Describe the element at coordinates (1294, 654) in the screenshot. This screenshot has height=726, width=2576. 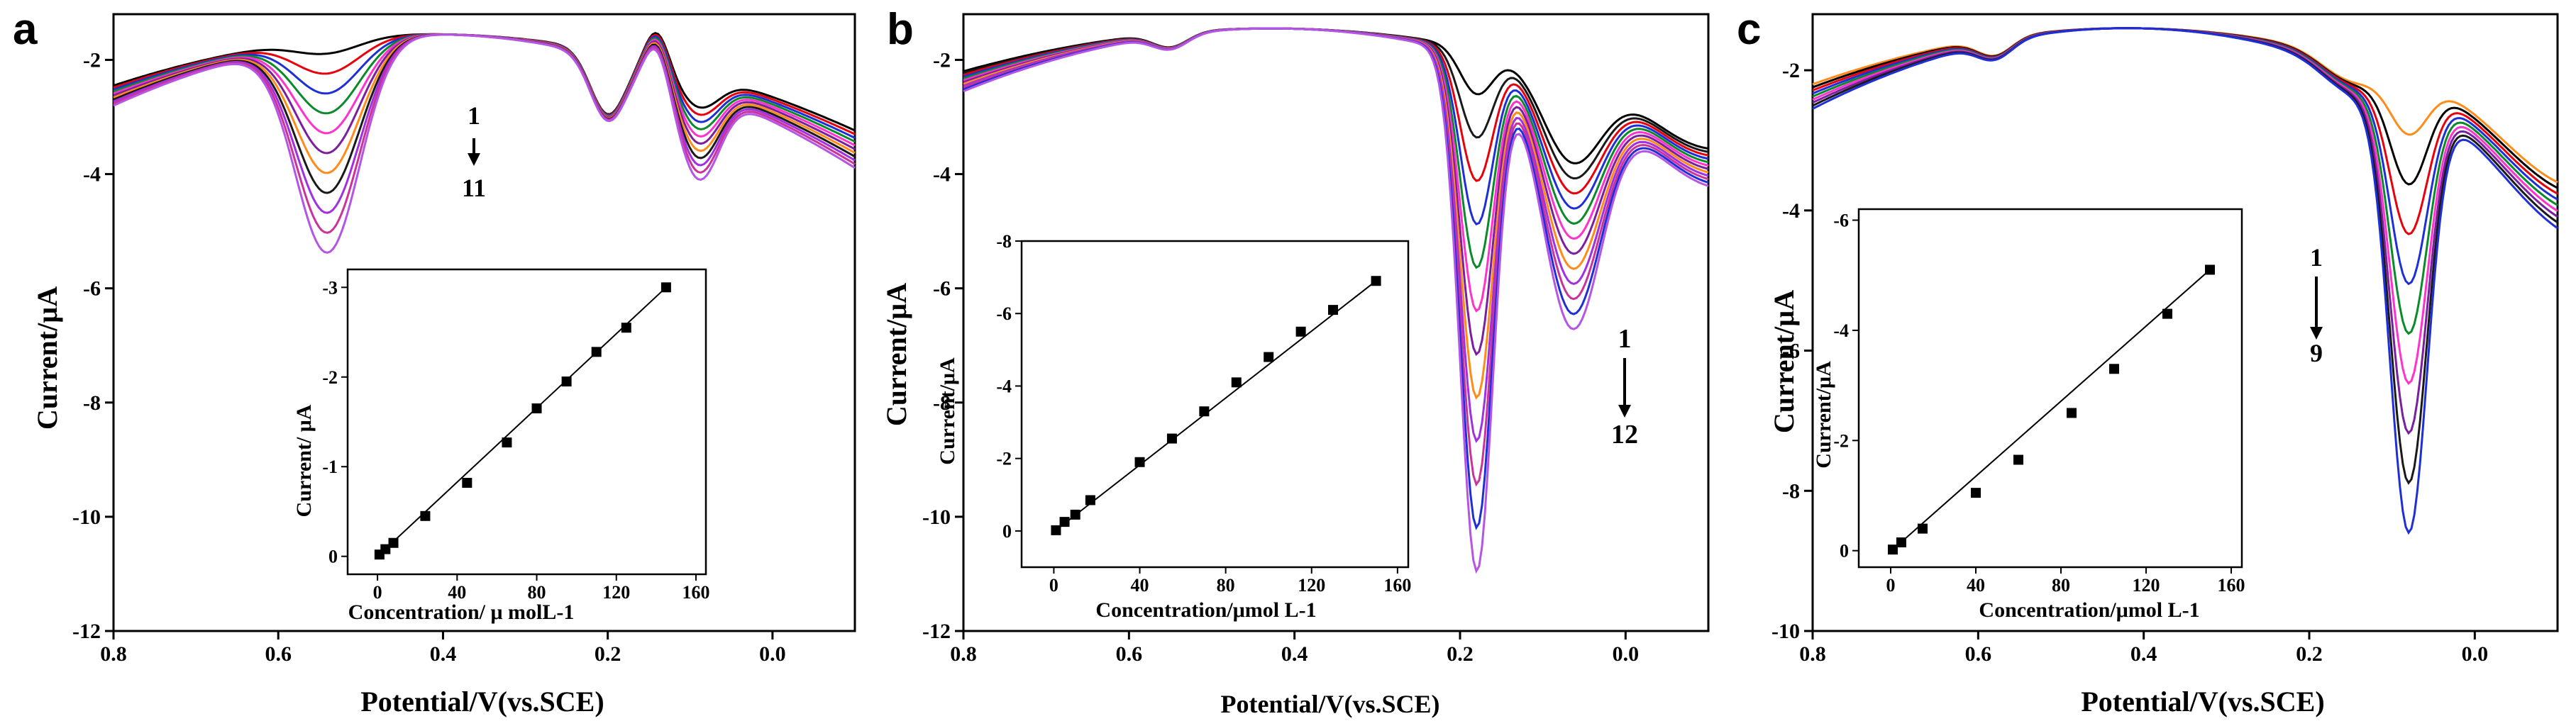
I see `x-tick-label: 0.4` at that location.